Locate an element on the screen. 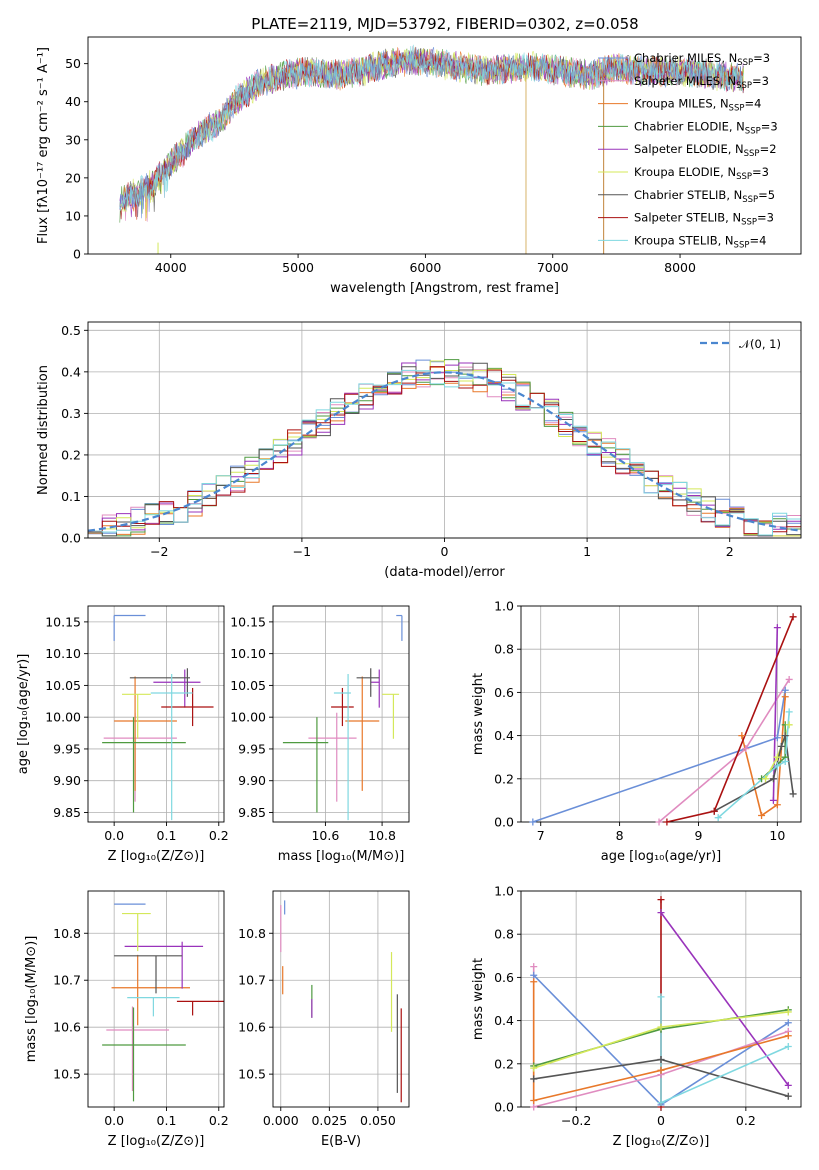  x-axis-label: age [log₁₀(age/yr)] is located at coordinates (661, 856).